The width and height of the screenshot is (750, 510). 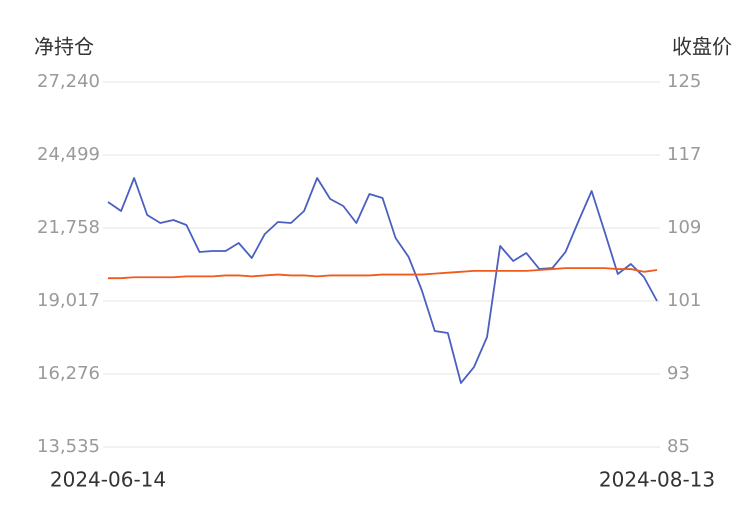 What do you see at coordinates (678, 446) in the screenshot?
I see `y2-tick-label: 85` at bounding box center [678, 446].